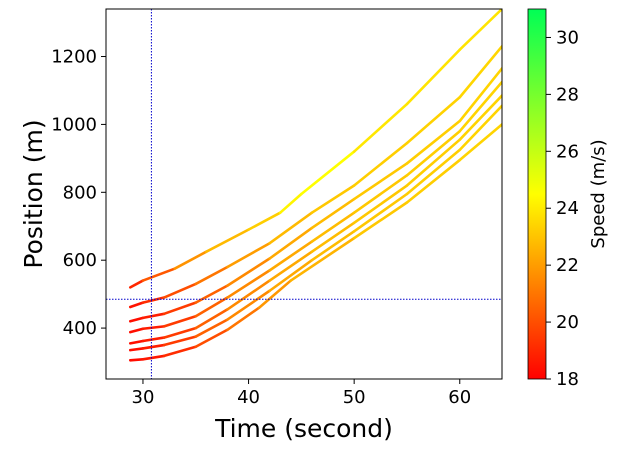 The width and height of the screenshot is (618, 452). What do you see at coordinates (33, 193) in the screenshot?
I see `y-axis-label: Position (m)` at bounding box center [33, 193].